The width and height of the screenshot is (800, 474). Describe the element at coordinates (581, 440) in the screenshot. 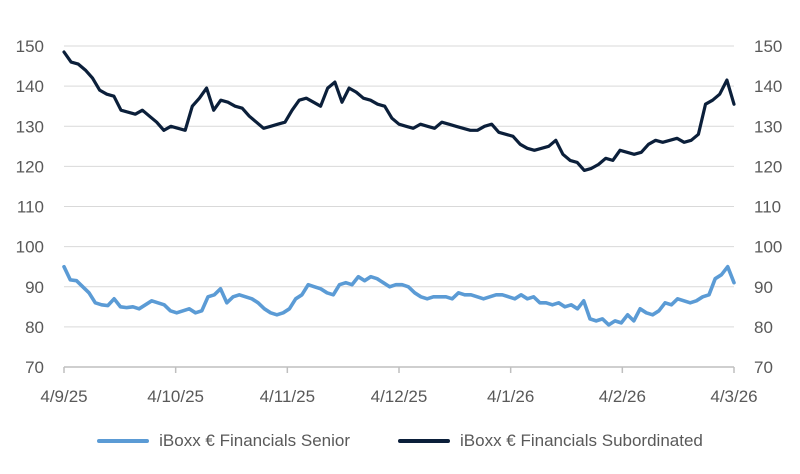

I see `legend-label-subordinated: iBoxx € Financials Subordinated` at that location.